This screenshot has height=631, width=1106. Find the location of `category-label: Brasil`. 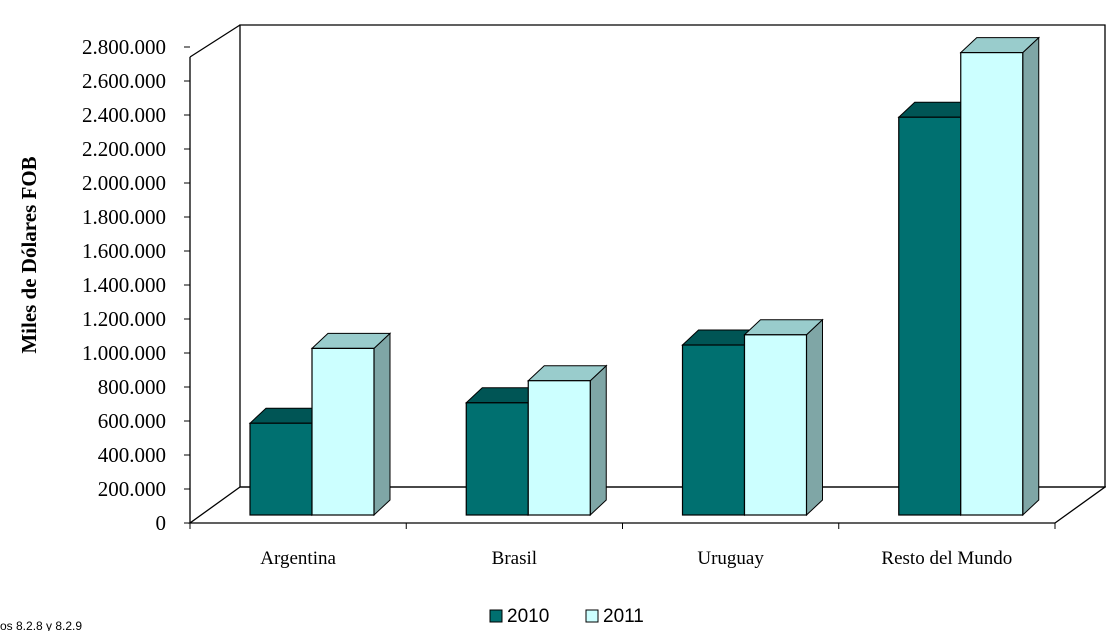

category-label: Brasil is located at coordinates (514, 558).